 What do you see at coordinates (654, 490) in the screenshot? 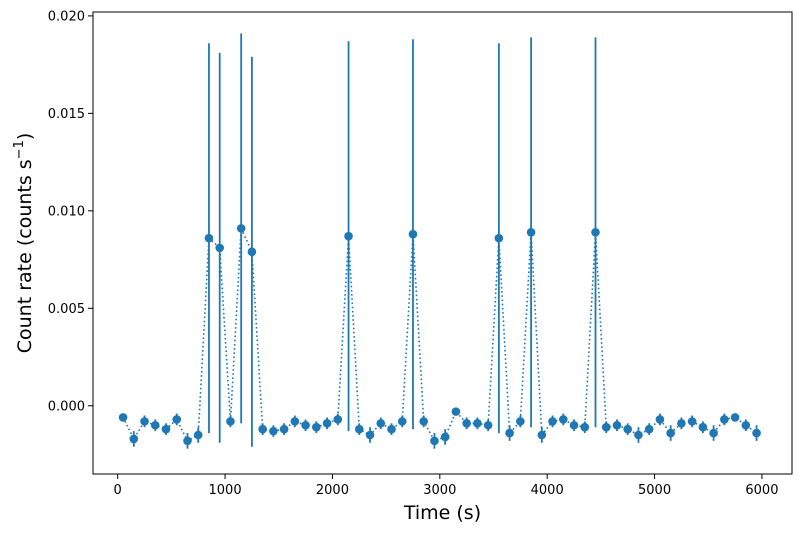
I see `x-tick-label: 5000` at bounding box center [654, 490].